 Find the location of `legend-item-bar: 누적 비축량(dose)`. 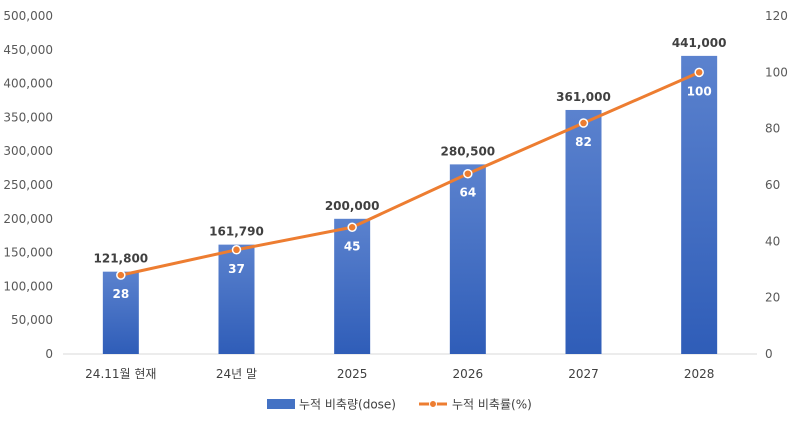

legend-item-bar: 누적 비축량(dose) is located at coordinates (331, 405).